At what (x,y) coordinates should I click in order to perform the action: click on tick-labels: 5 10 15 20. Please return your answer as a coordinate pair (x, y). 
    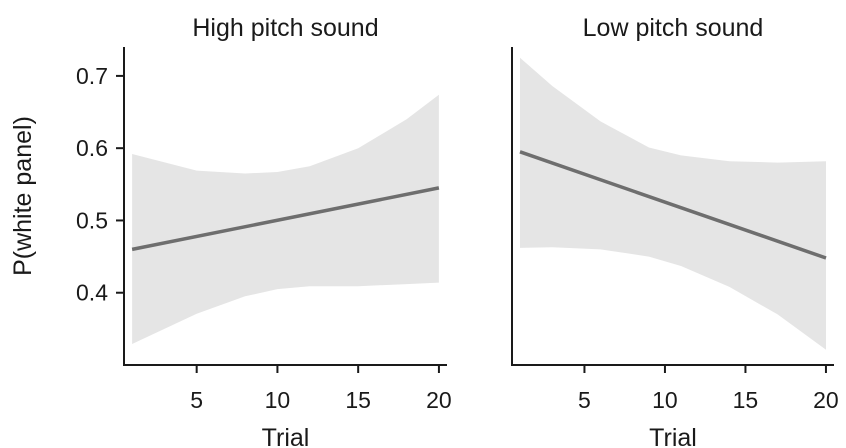
    Looking at the image, I should click on (708, 400).